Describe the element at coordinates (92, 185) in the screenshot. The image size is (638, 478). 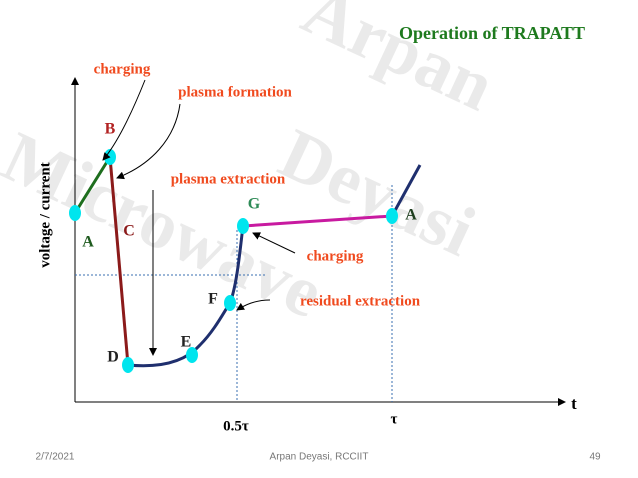
I see `segment-ab` at that location.